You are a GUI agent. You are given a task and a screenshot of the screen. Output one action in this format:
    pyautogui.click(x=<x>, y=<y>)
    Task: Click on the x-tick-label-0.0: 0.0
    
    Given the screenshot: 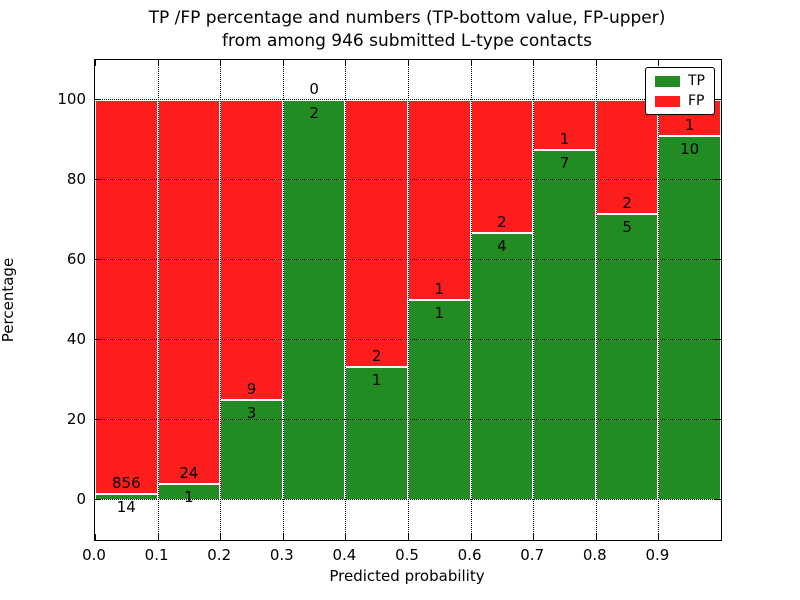 What is the action you would take?
    pyautogui.click(x=94, y=555)
    